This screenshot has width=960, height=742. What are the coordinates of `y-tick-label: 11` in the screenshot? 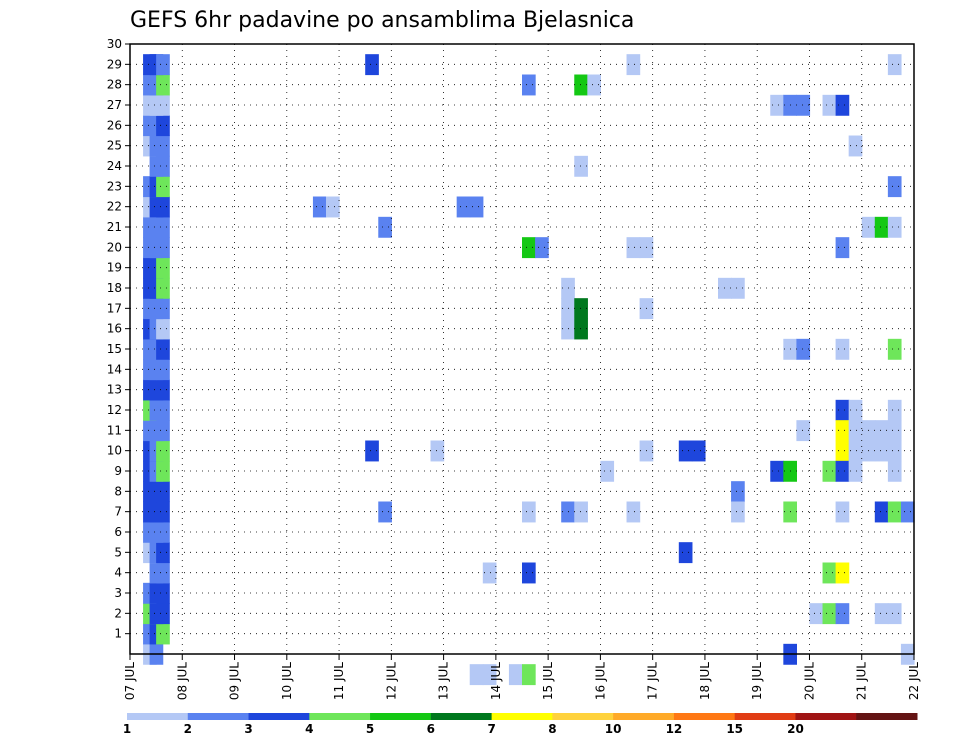 It's located at (114, 430).